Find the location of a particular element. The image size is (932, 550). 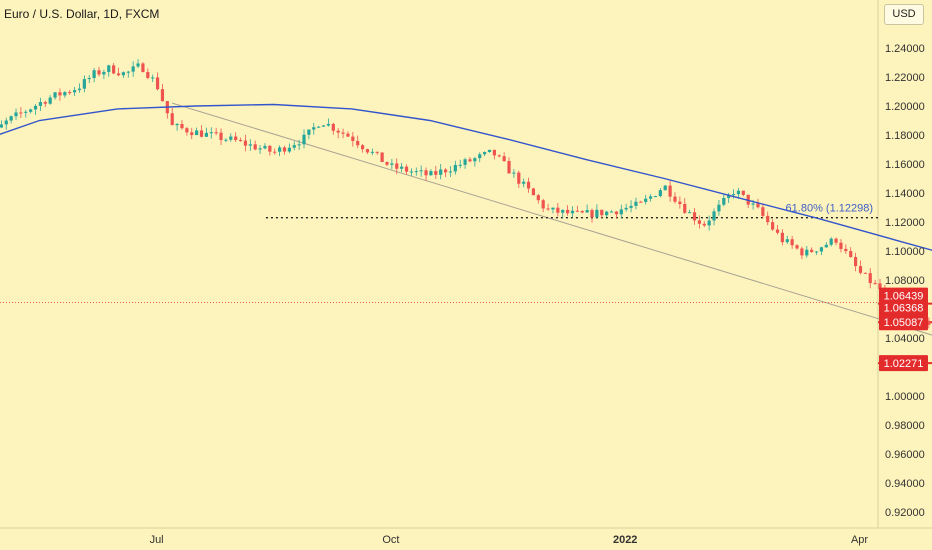

y-tick-label: 1.12000 is located at coordinates (905, 223).